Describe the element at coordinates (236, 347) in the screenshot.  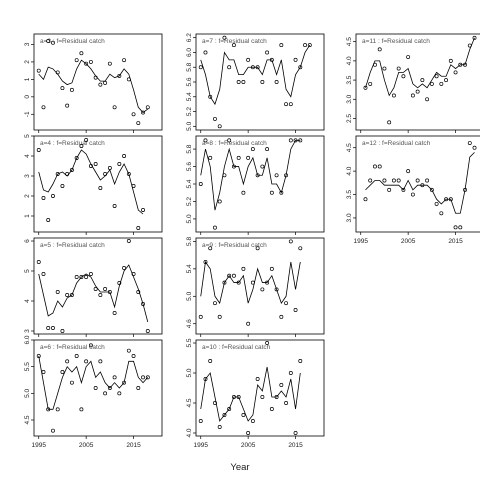
I see `panel-title: a=10 : f=Residual catch` at that location.